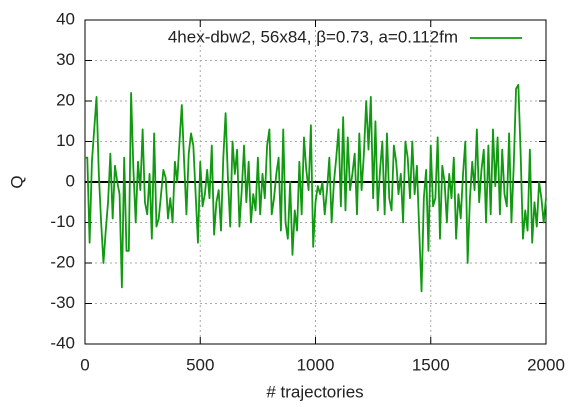  I want to click on y-tick-label: 0, so click(70, 180).